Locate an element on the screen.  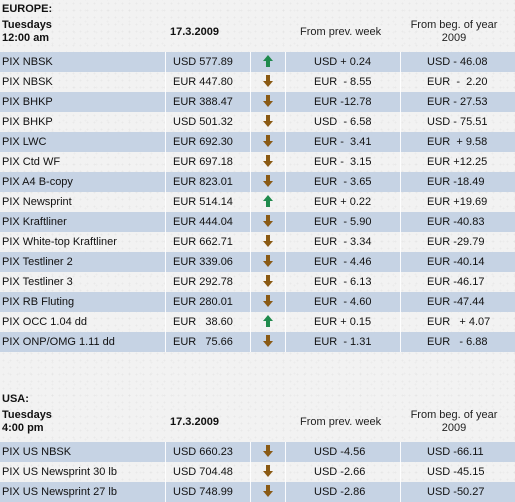
price-cell: EUR 292.78 is located at coordinates (203, 282).